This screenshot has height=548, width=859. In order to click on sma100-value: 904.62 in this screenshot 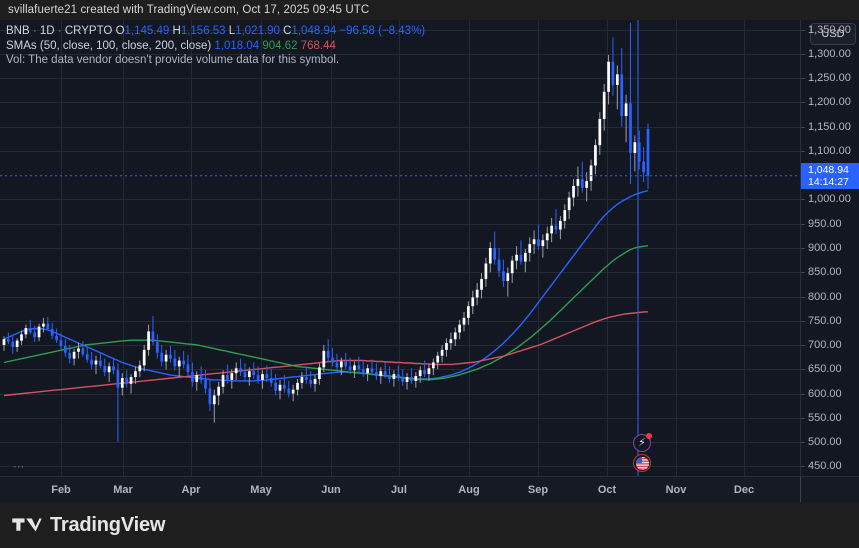, I will do `click(280, 45)`.